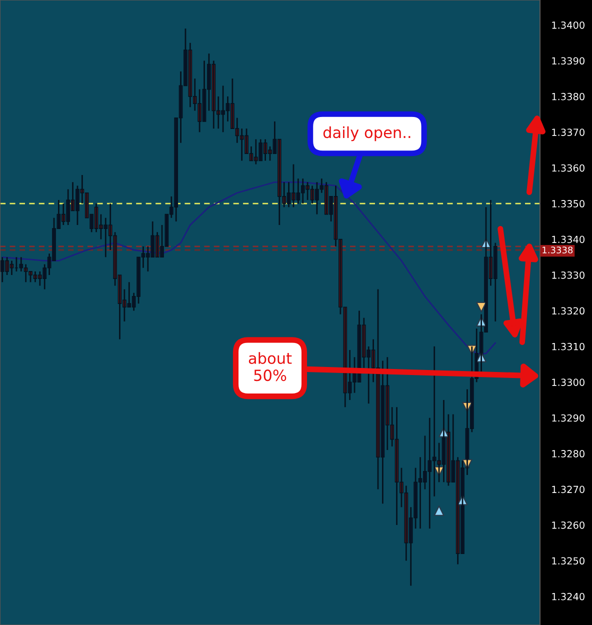  I want to click on y-tick-label: 1.3300, so click(568, 382).